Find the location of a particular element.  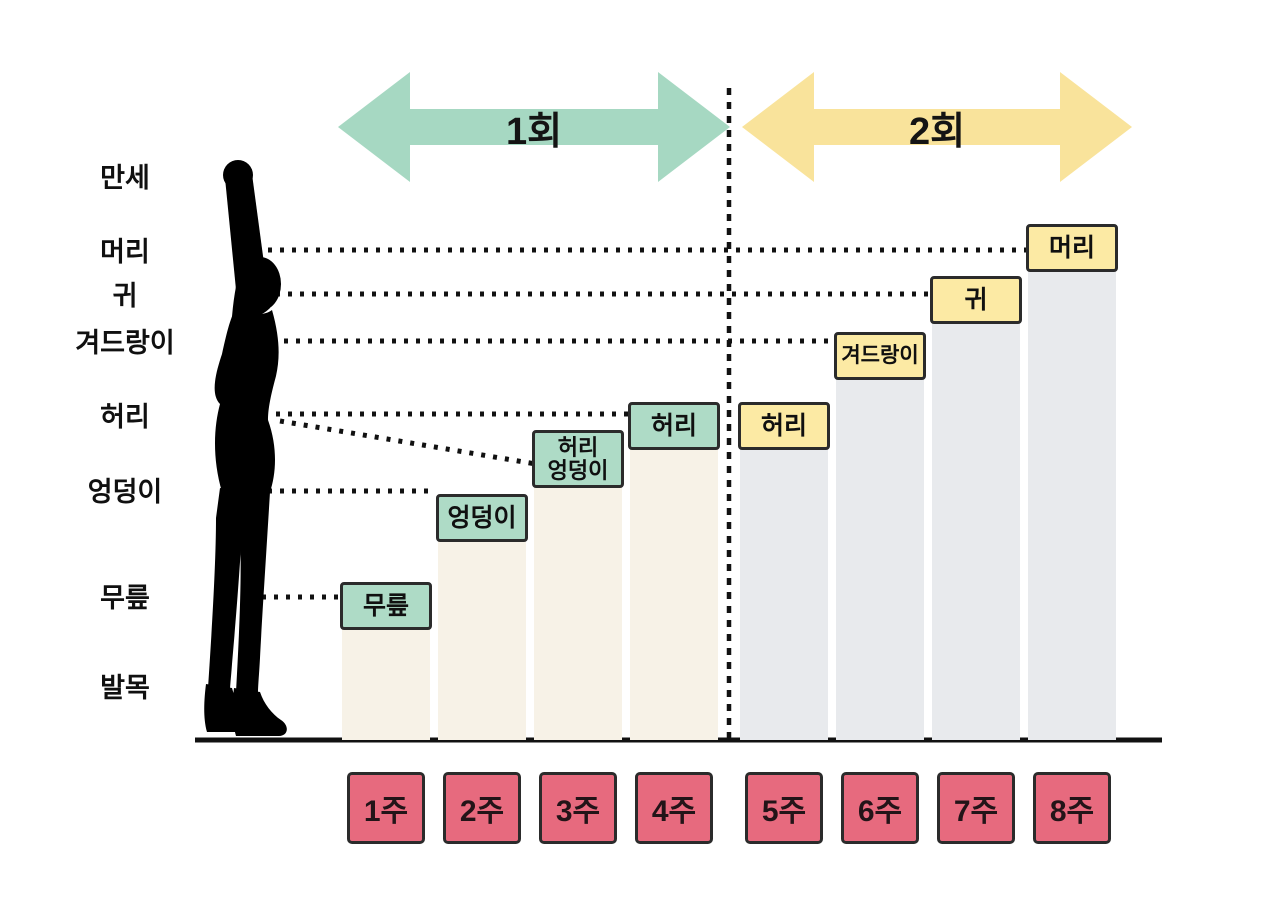

week-box-1: 1주 is located at coordinates (386, 808).